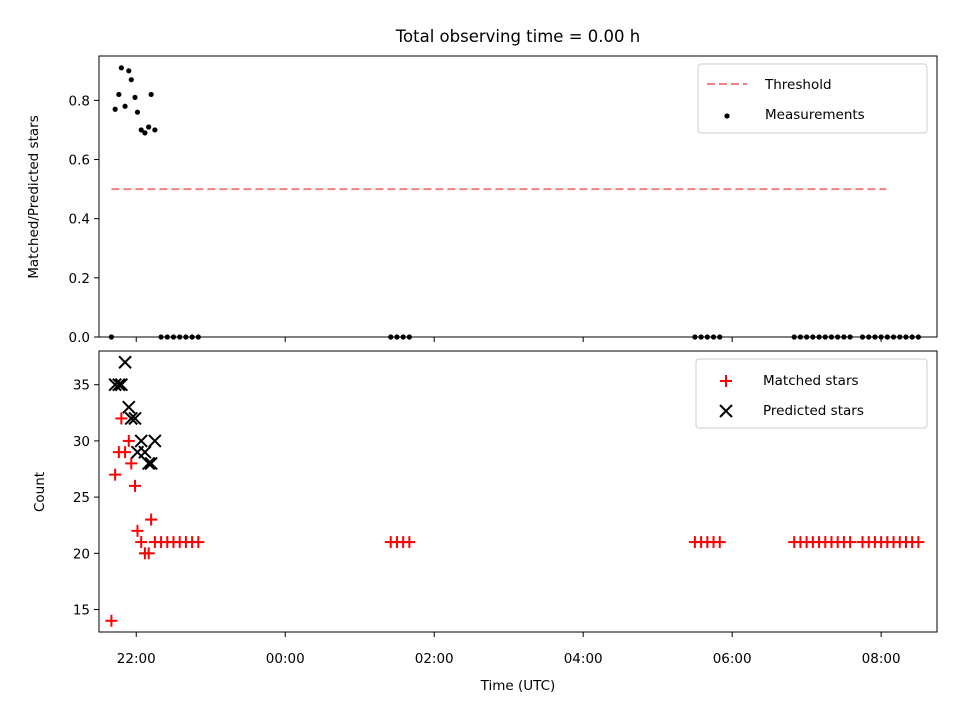 Image resolution: width=960 pixels, height=720 pixels. What do you see at coordinates (881, 659) in the screenshot?
I see `x-tick-label-5: 08:00` at bounding box center [881, 659].